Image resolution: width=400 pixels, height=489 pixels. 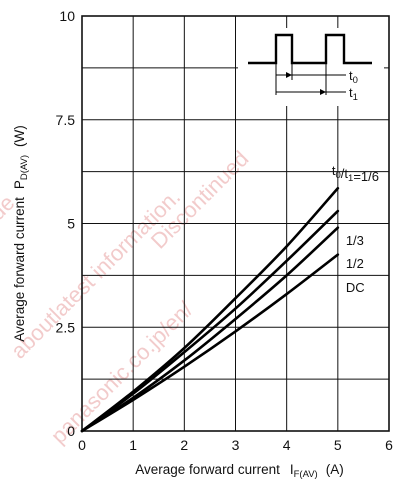 What do you see at coordinates (207, 469) in the screenshot?
I see `x-axis-label: Average forward current` at bounding box center [207, 469].